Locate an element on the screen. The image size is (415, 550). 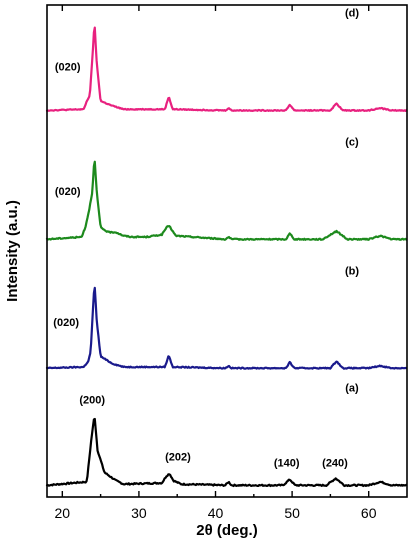
x-axis-title: 2θ (deg.) is located at coordinates (226, 530).